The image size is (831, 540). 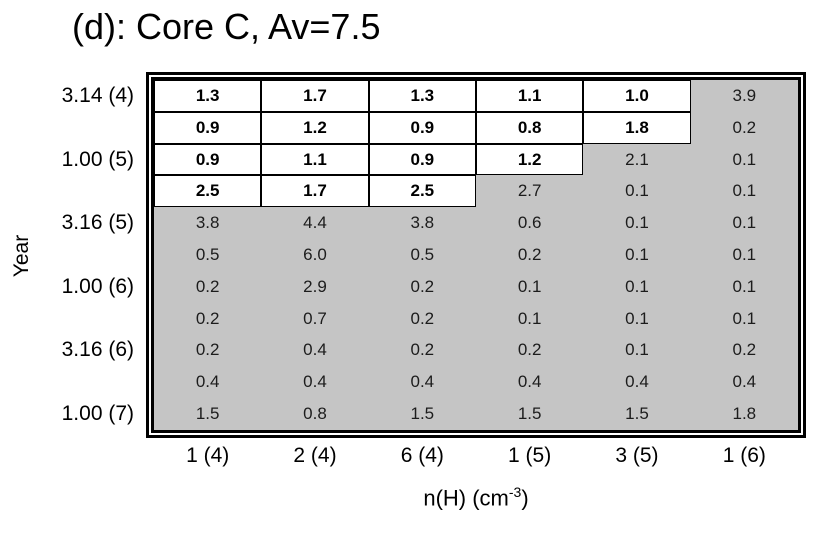 What do you see at coordinates (97, 350) in the screenshot?
I see `y-tick-label: 3.16 (6)` at bounding box center [97, 350].